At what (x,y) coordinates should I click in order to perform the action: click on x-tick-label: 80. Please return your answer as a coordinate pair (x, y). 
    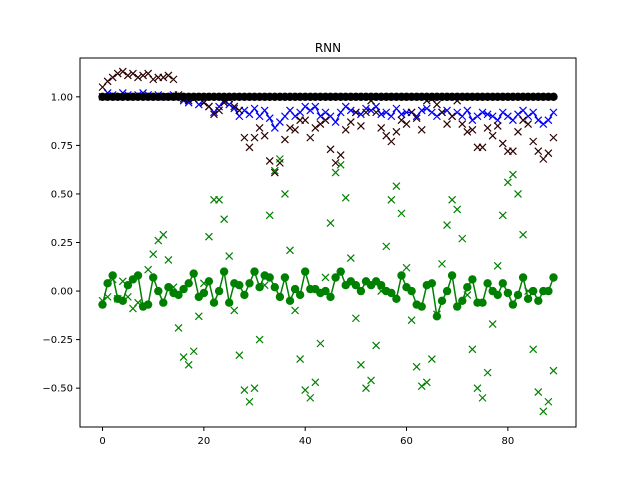
    Looking at the image, I should click on (507, 441).